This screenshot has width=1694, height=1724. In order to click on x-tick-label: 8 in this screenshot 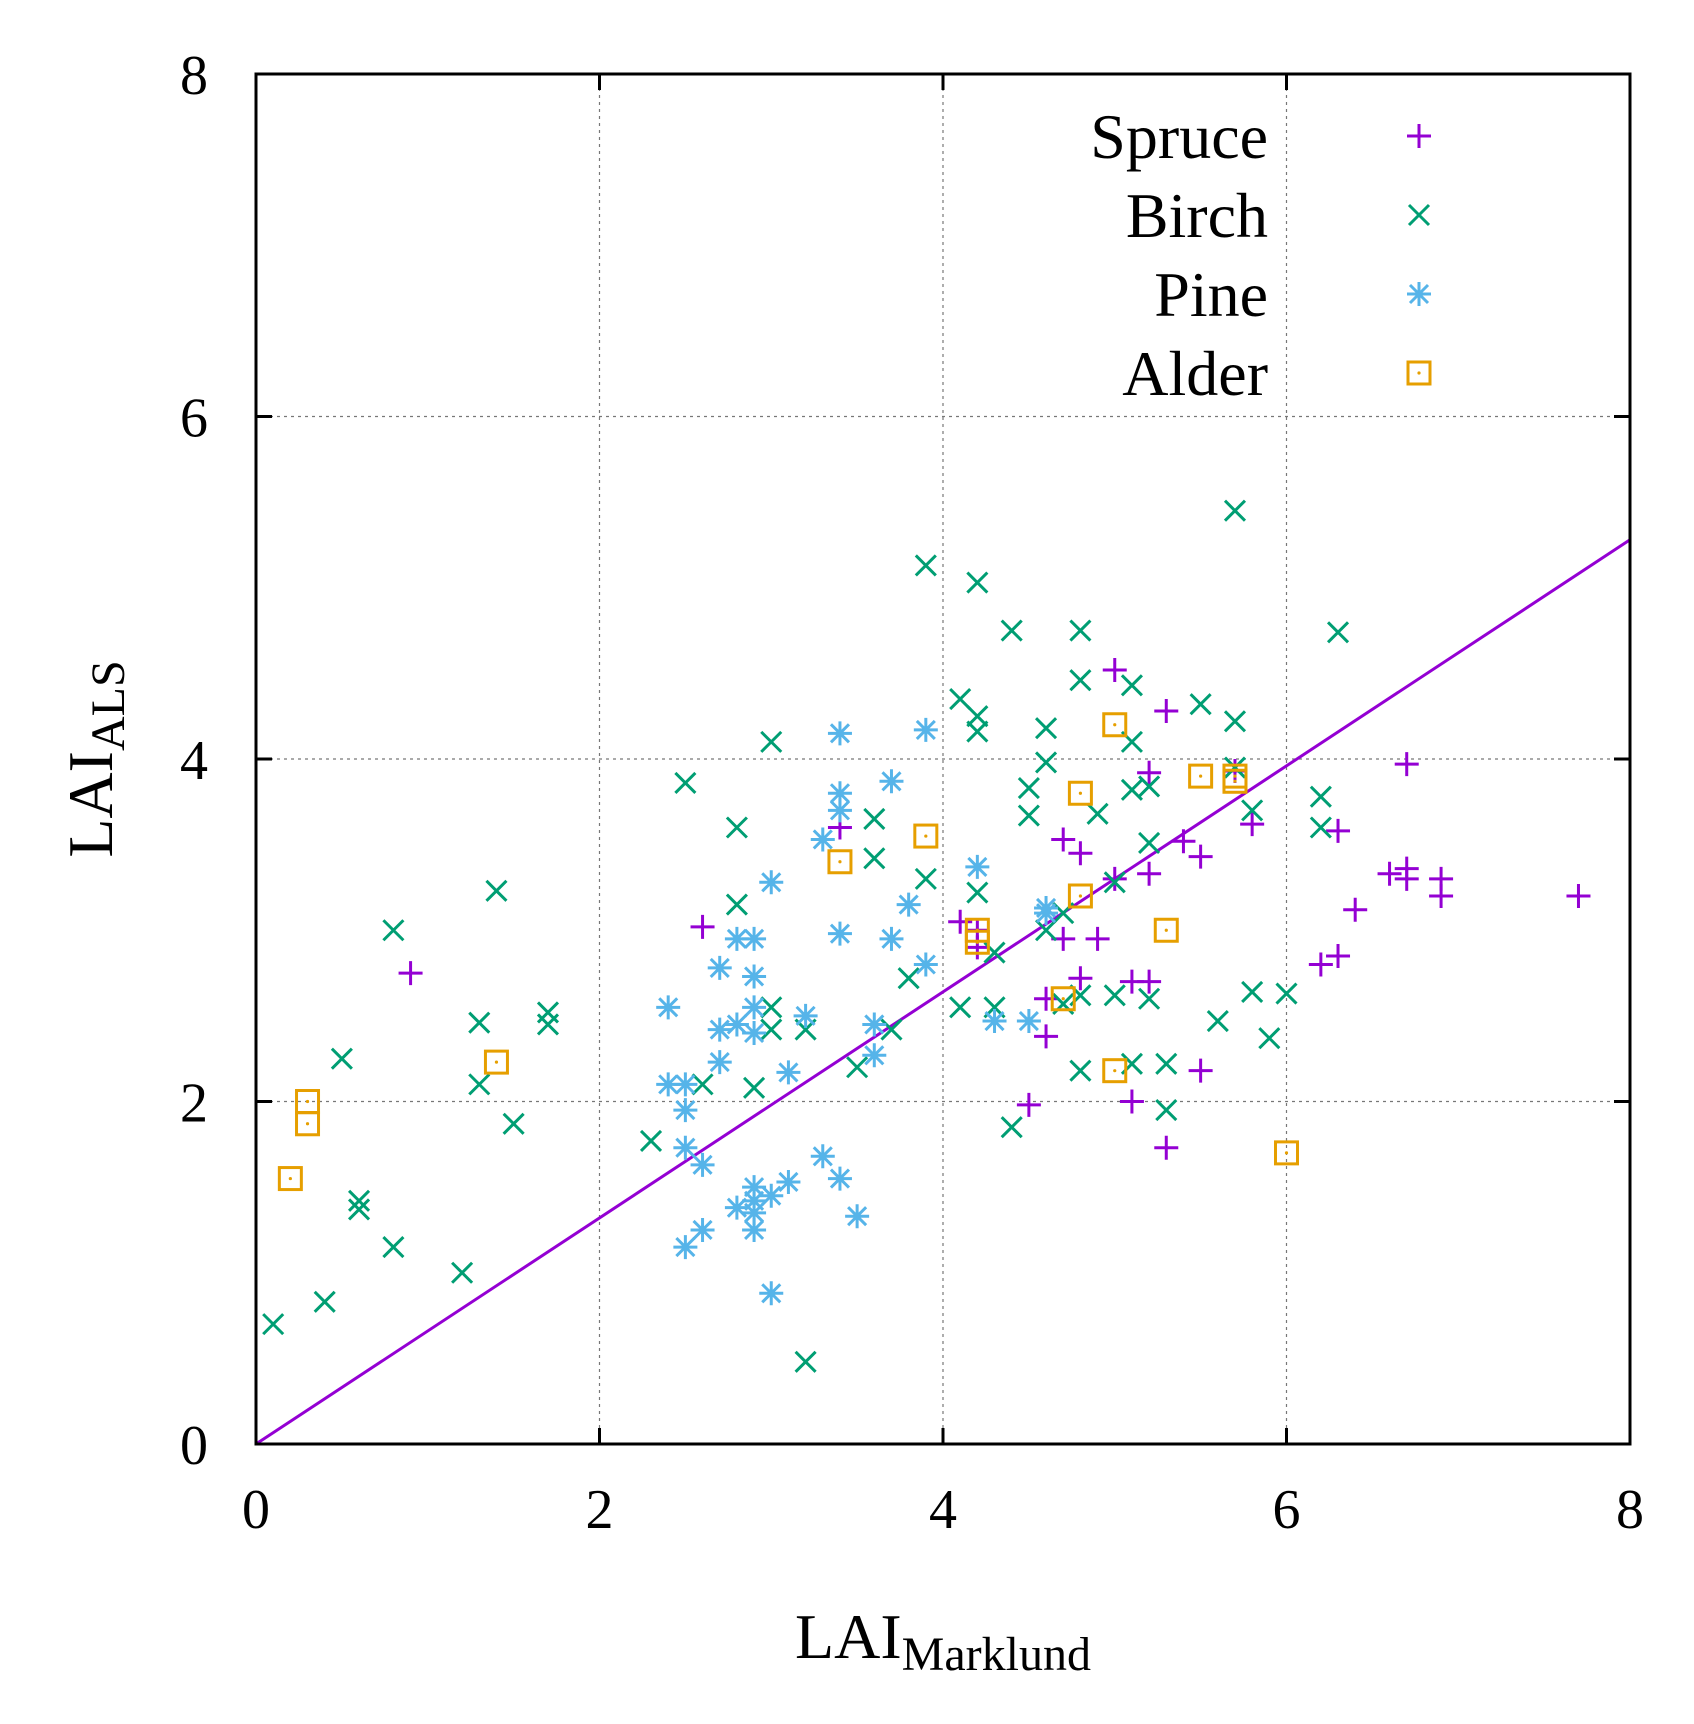, I will do `click(1630, 1510)`.